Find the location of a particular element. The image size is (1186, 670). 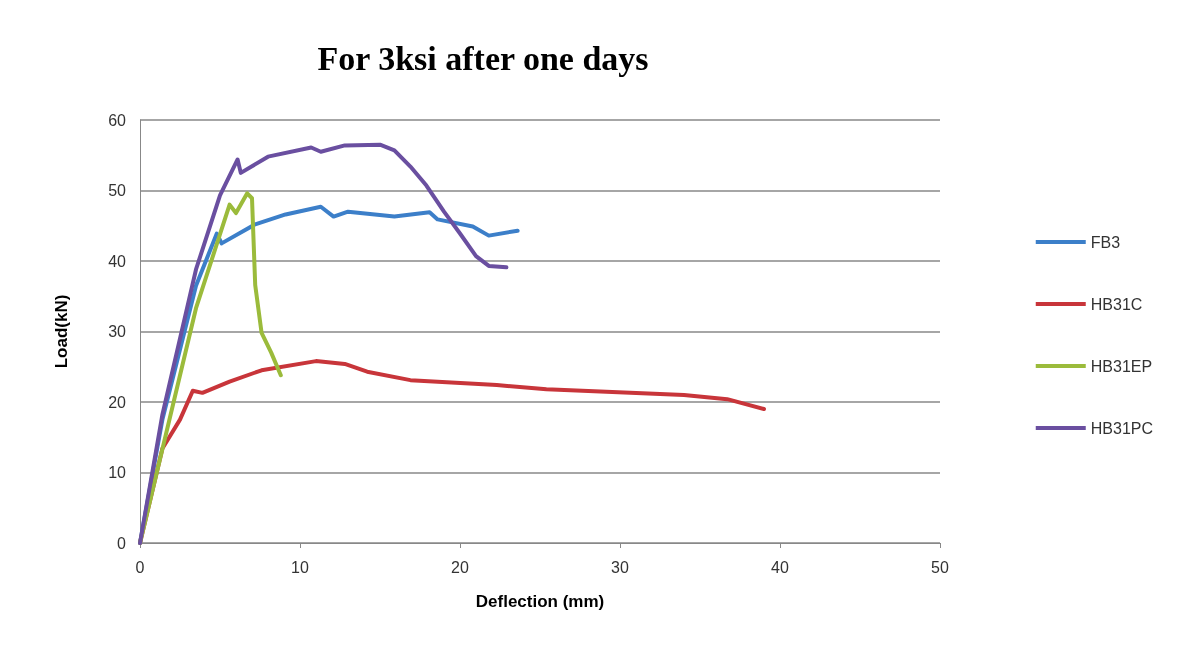

legend-label: FB3 is located at coordinates (1105, 242).